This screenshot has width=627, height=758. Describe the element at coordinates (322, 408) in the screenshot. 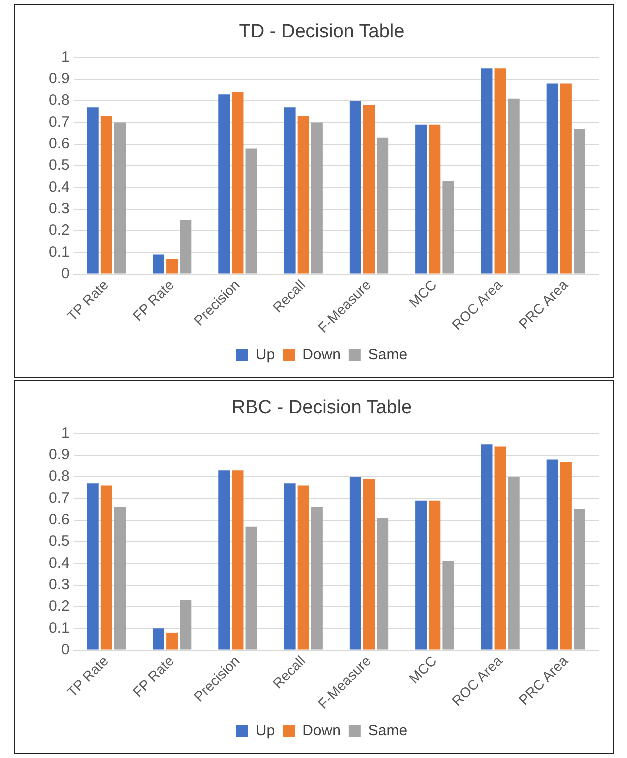

I see `chart-title: RBC - Decision Table` at that location.